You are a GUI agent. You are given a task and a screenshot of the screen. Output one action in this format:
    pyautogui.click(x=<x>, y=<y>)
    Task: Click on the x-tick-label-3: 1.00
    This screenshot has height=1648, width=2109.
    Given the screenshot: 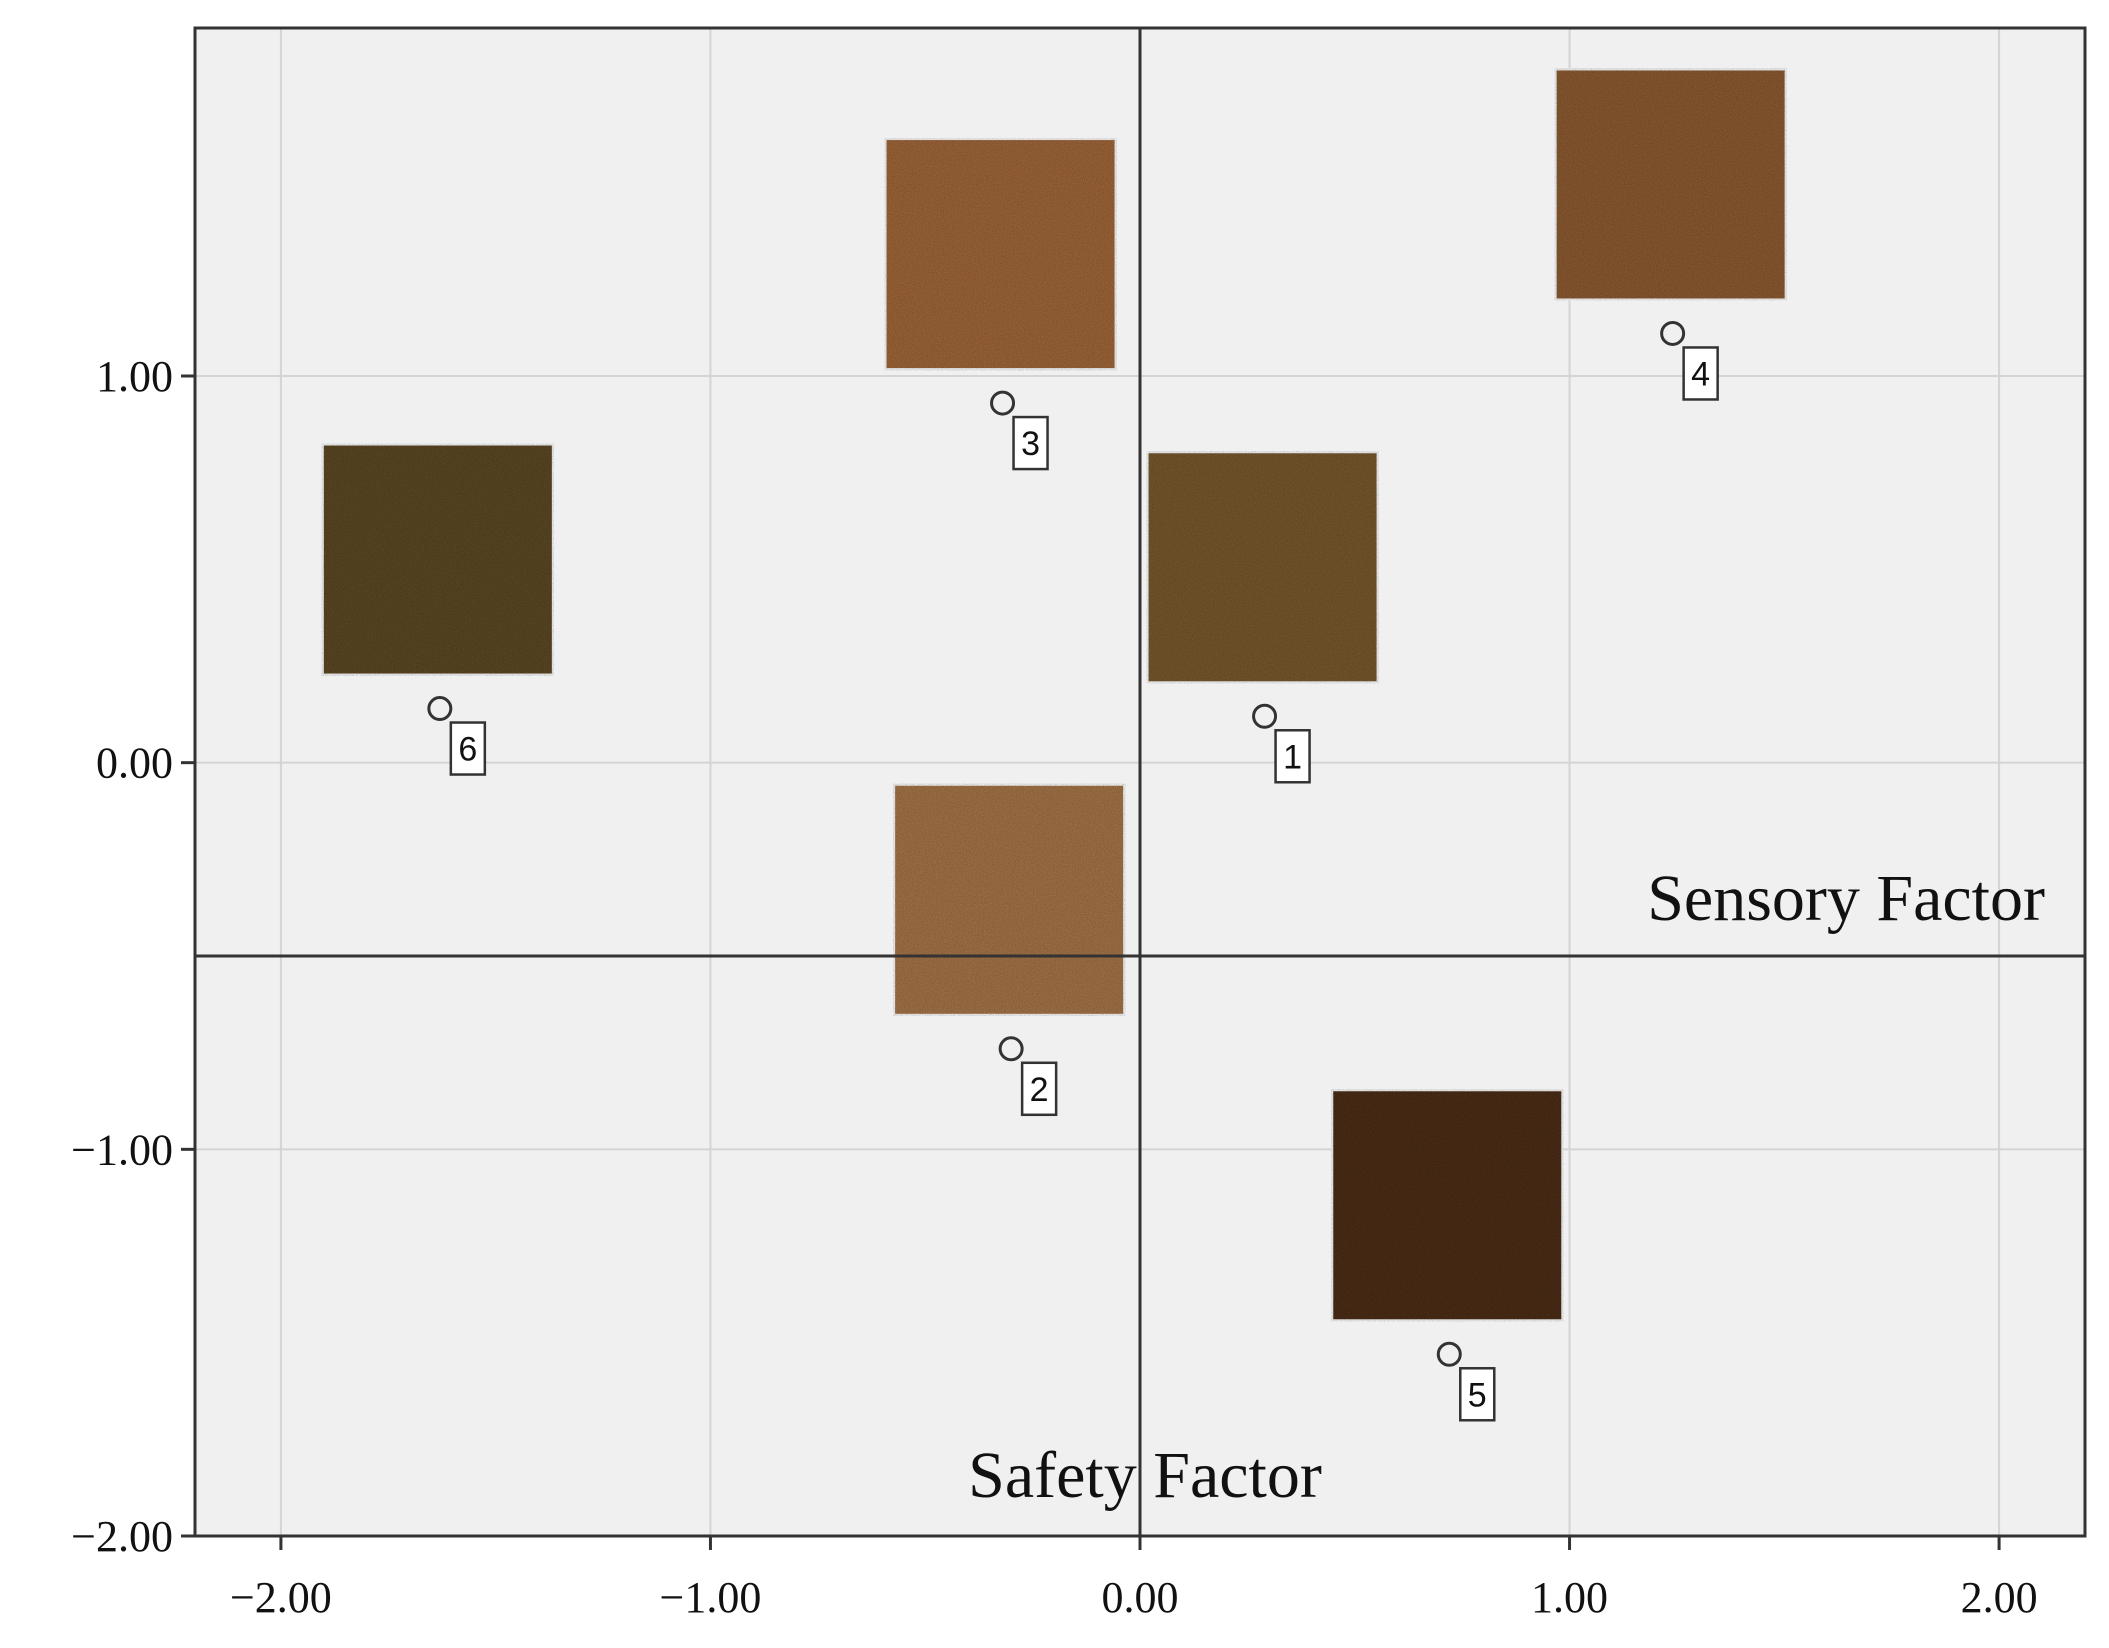 What is the action you would take?
    pyautogui.click(x=1569, y=1597)
    